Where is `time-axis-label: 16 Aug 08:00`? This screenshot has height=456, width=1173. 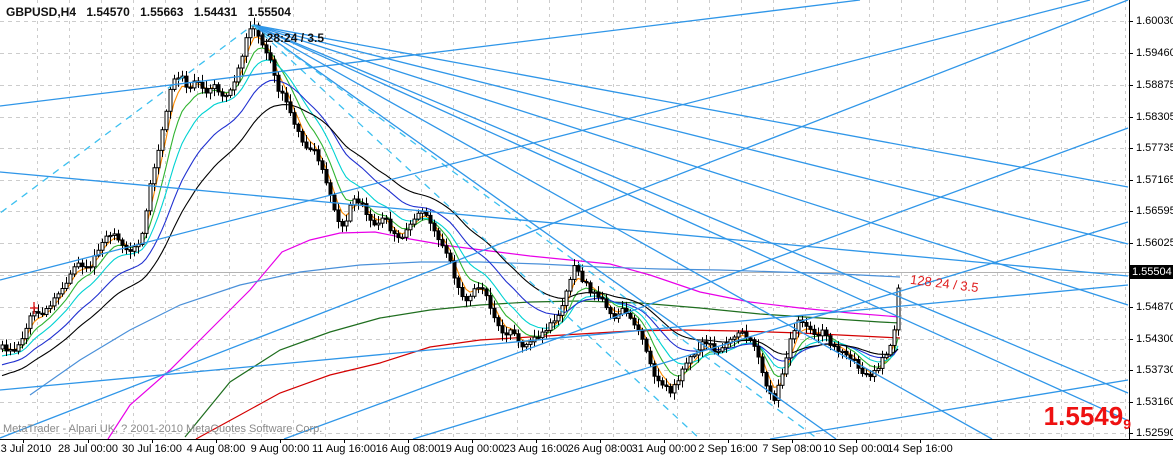
time-axis-label: 16 Aug 08:00 is located at coordinates (408, 449).